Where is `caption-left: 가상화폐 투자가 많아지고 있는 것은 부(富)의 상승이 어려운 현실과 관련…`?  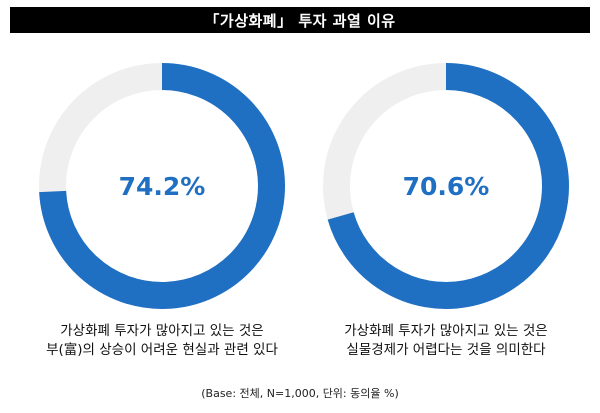
caption-left: 가상화폐 투자가 많아지고 있는 것은 부(富)의 상승이 어려운 현실과 관련… is located at coordinates (162, 341).